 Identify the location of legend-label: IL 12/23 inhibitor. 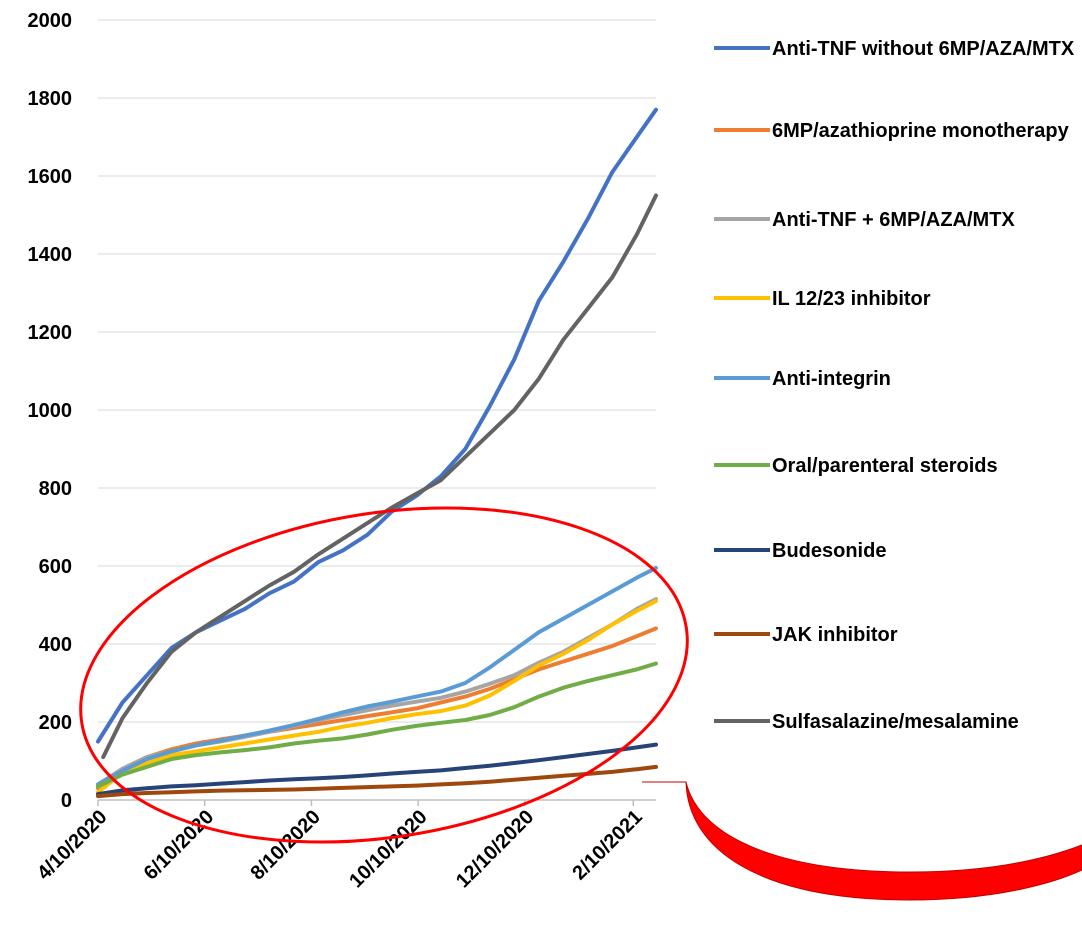
(851, 299).